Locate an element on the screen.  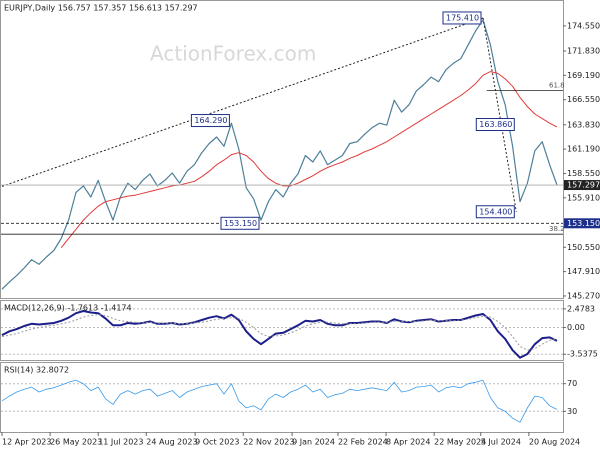
macd-panel is located at coordinates (282, 330).